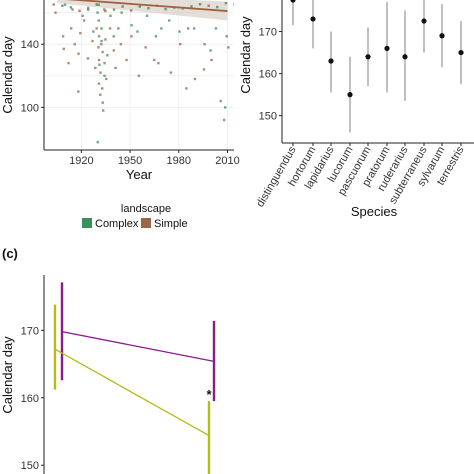  I want to click on panel-c-label: (c), so click(10, 253).